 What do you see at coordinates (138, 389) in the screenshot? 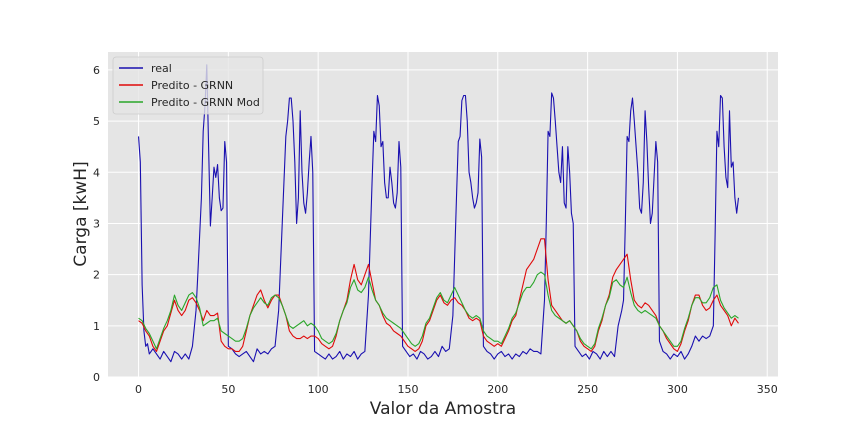
I see `x-tick-label: 0` at bounding box center [138, 389].